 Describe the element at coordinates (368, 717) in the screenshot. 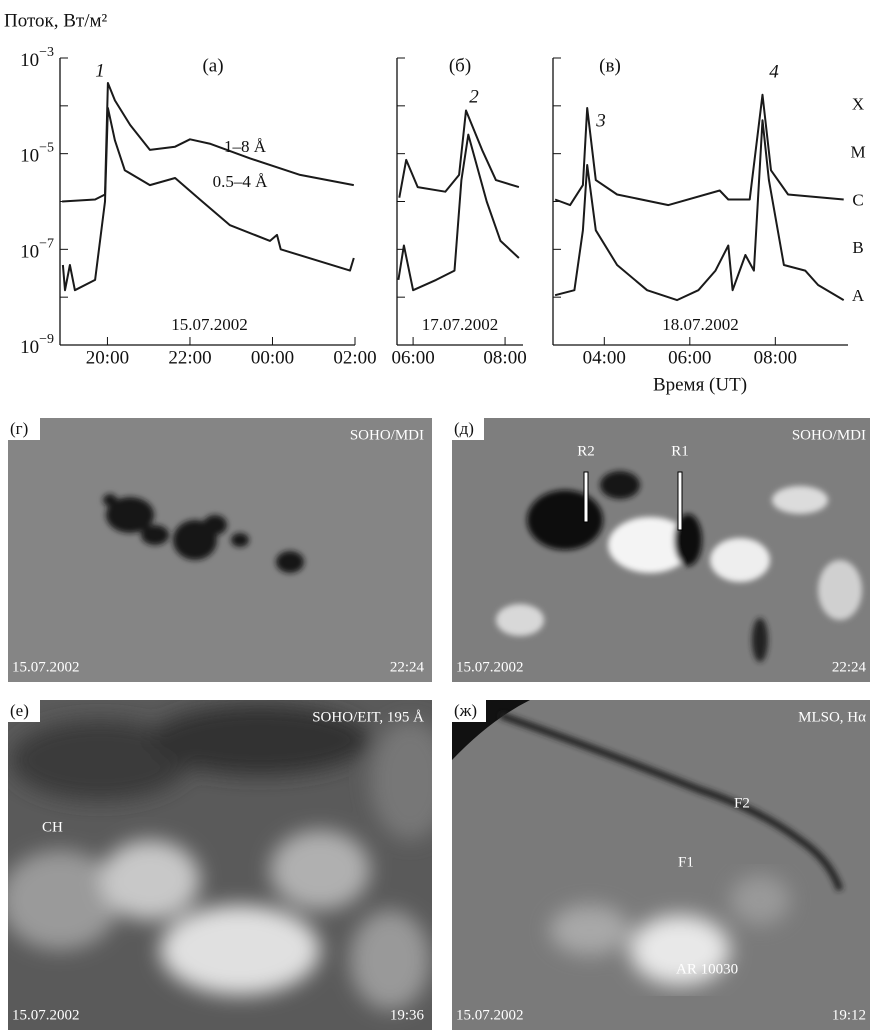

I see `instrument: SOHO/EIT, 195 Å` at that location.